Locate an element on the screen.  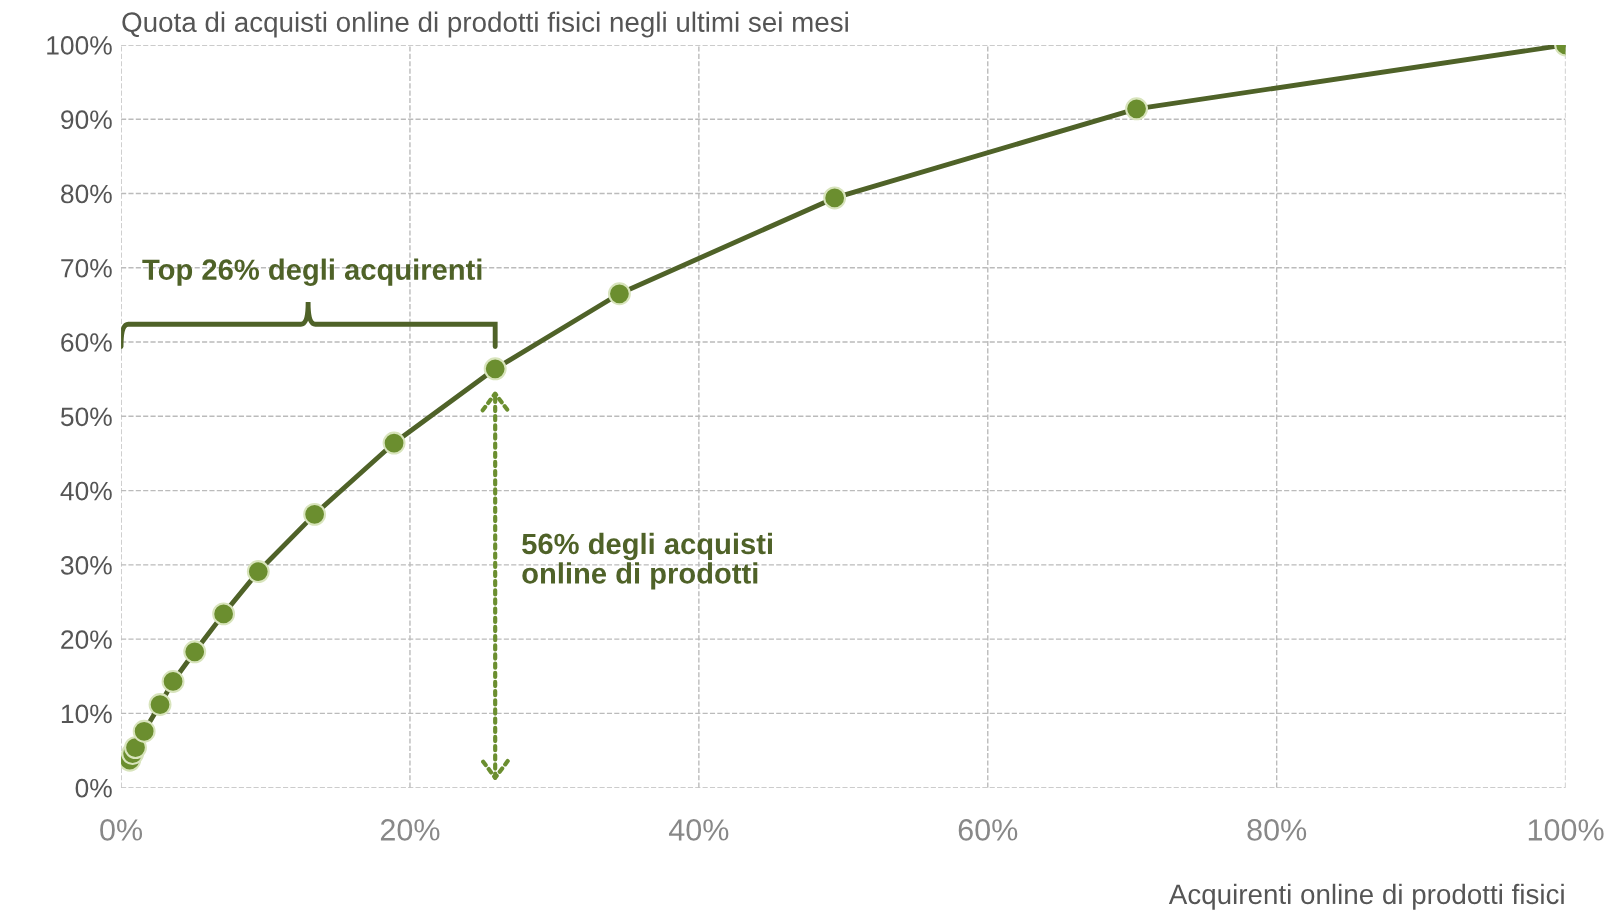
annotation: Top 26% degli acquirenti is located at coordinates (312, 272).